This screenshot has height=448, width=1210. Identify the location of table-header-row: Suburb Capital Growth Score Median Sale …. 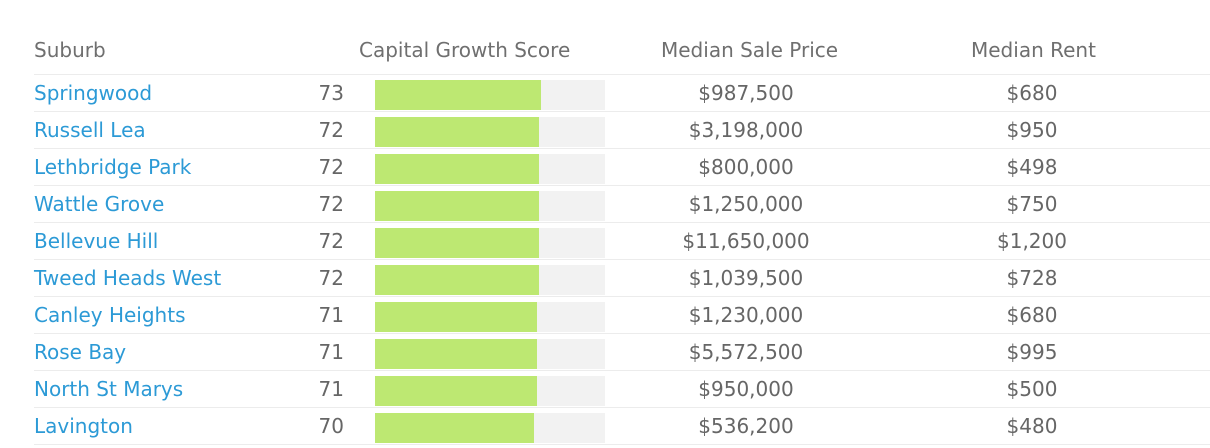
(622, 51).